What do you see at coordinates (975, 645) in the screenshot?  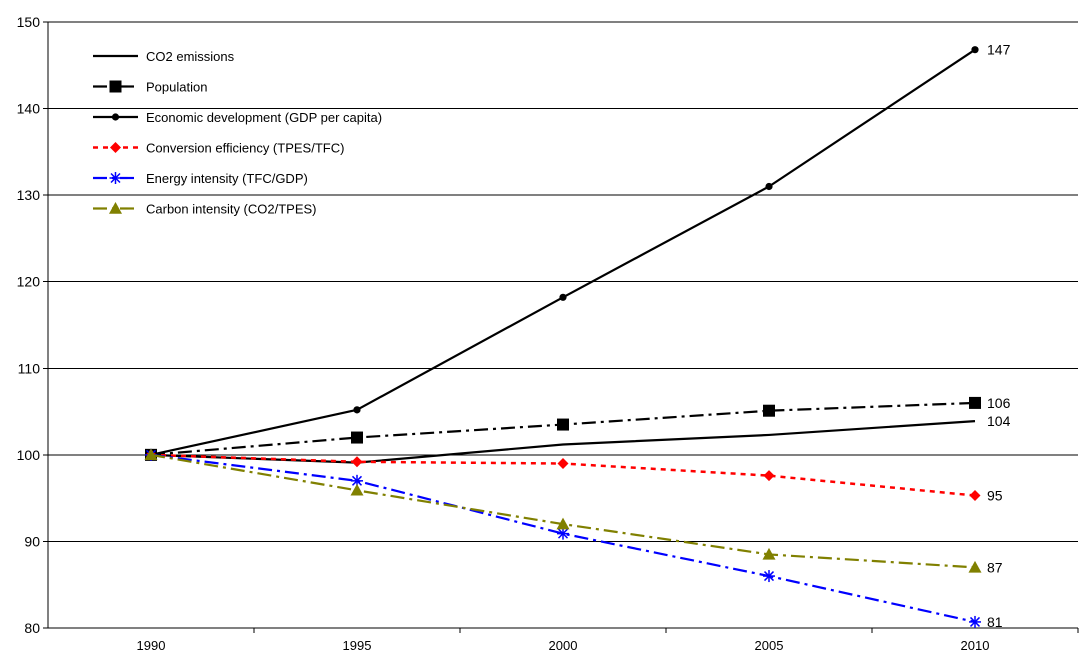 I see `x-tick-label: 2010` at bounding box center [975, 645].